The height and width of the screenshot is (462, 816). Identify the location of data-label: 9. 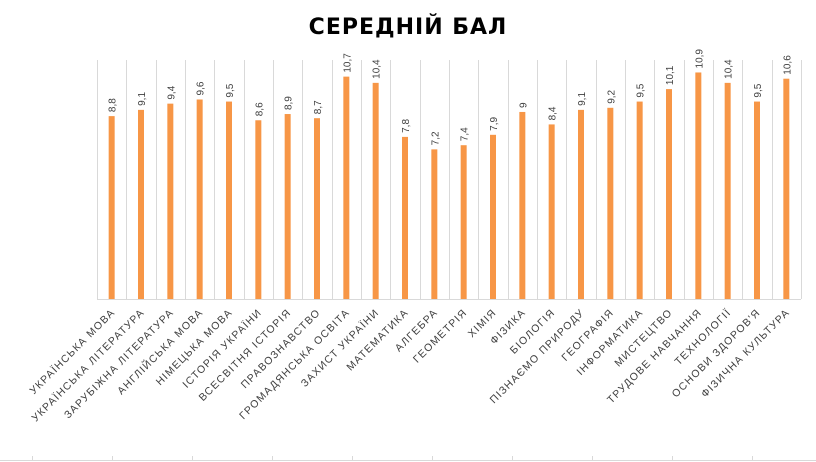
(523, 105).